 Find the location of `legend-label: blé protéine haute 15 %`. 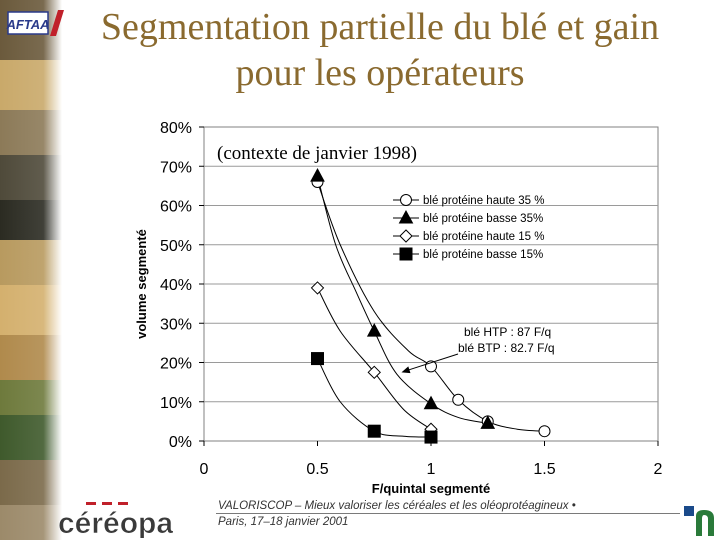

legend-label: blé protéine haute 15 % is located at coordinates (483, 237).